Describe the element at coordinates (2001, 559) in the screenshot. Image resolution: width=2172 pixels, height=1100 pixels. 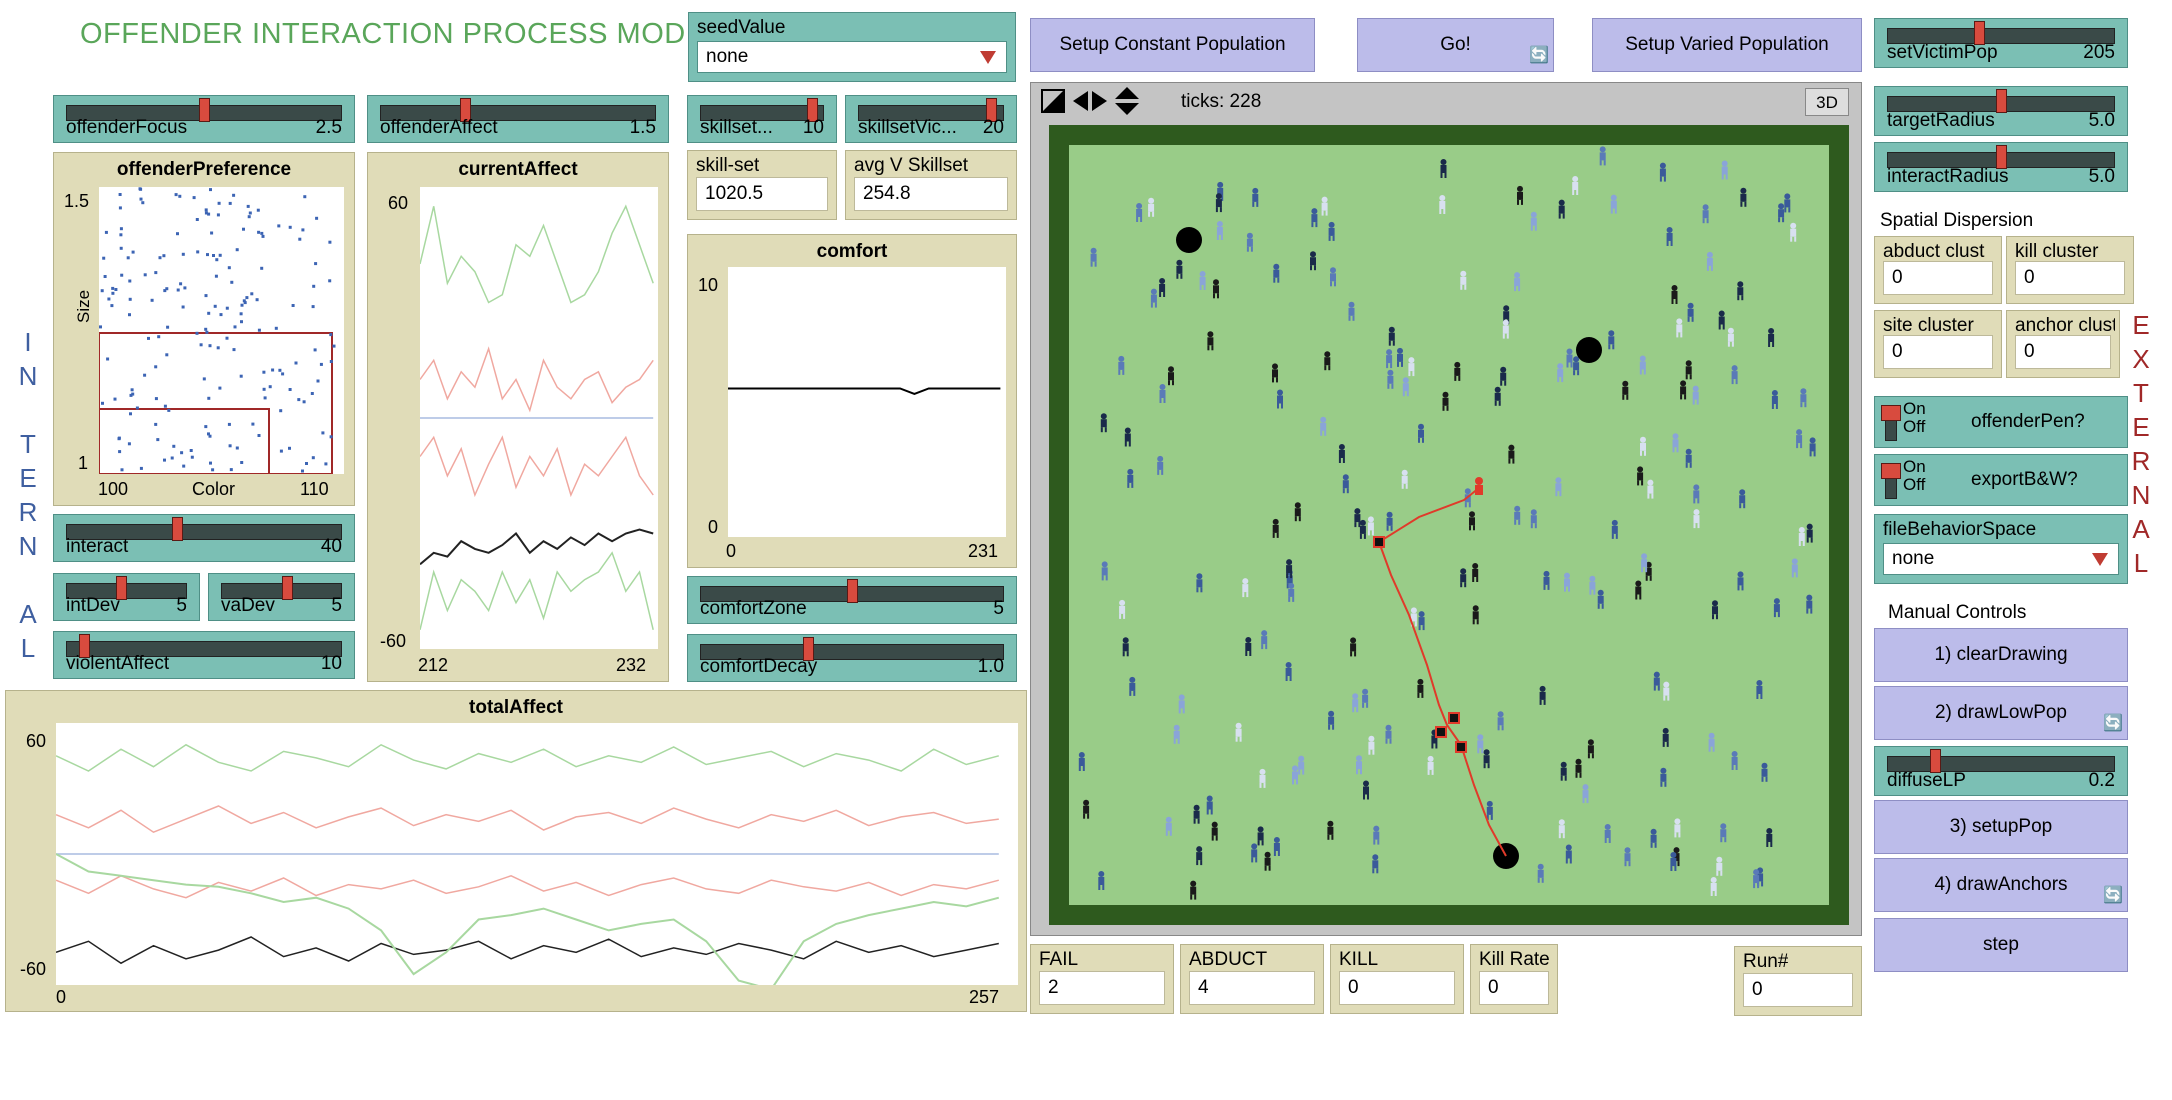
I see `file-behavior-space-select: none` at that location.